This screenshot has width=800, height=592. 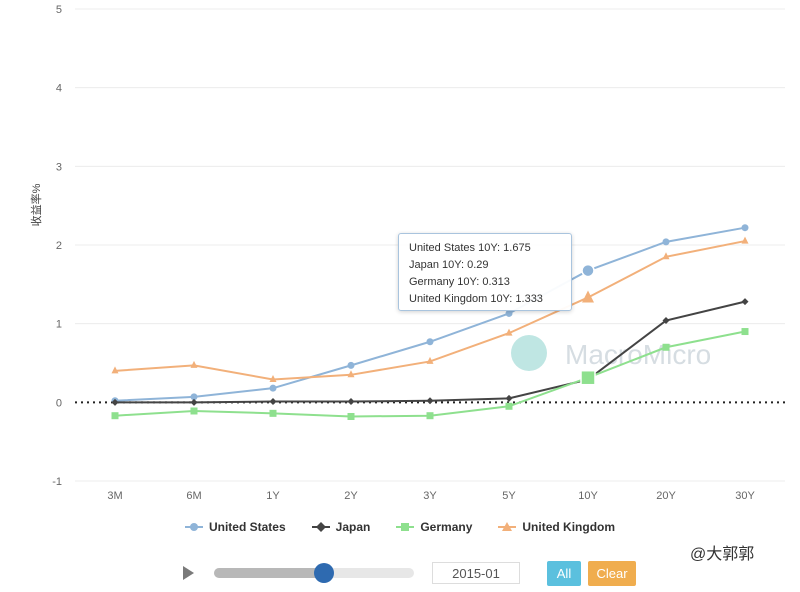 What do you see at coordinates (57, 482) in the screenshot?
I see `y-tick-label: -1` at bounding box center [57, 482].